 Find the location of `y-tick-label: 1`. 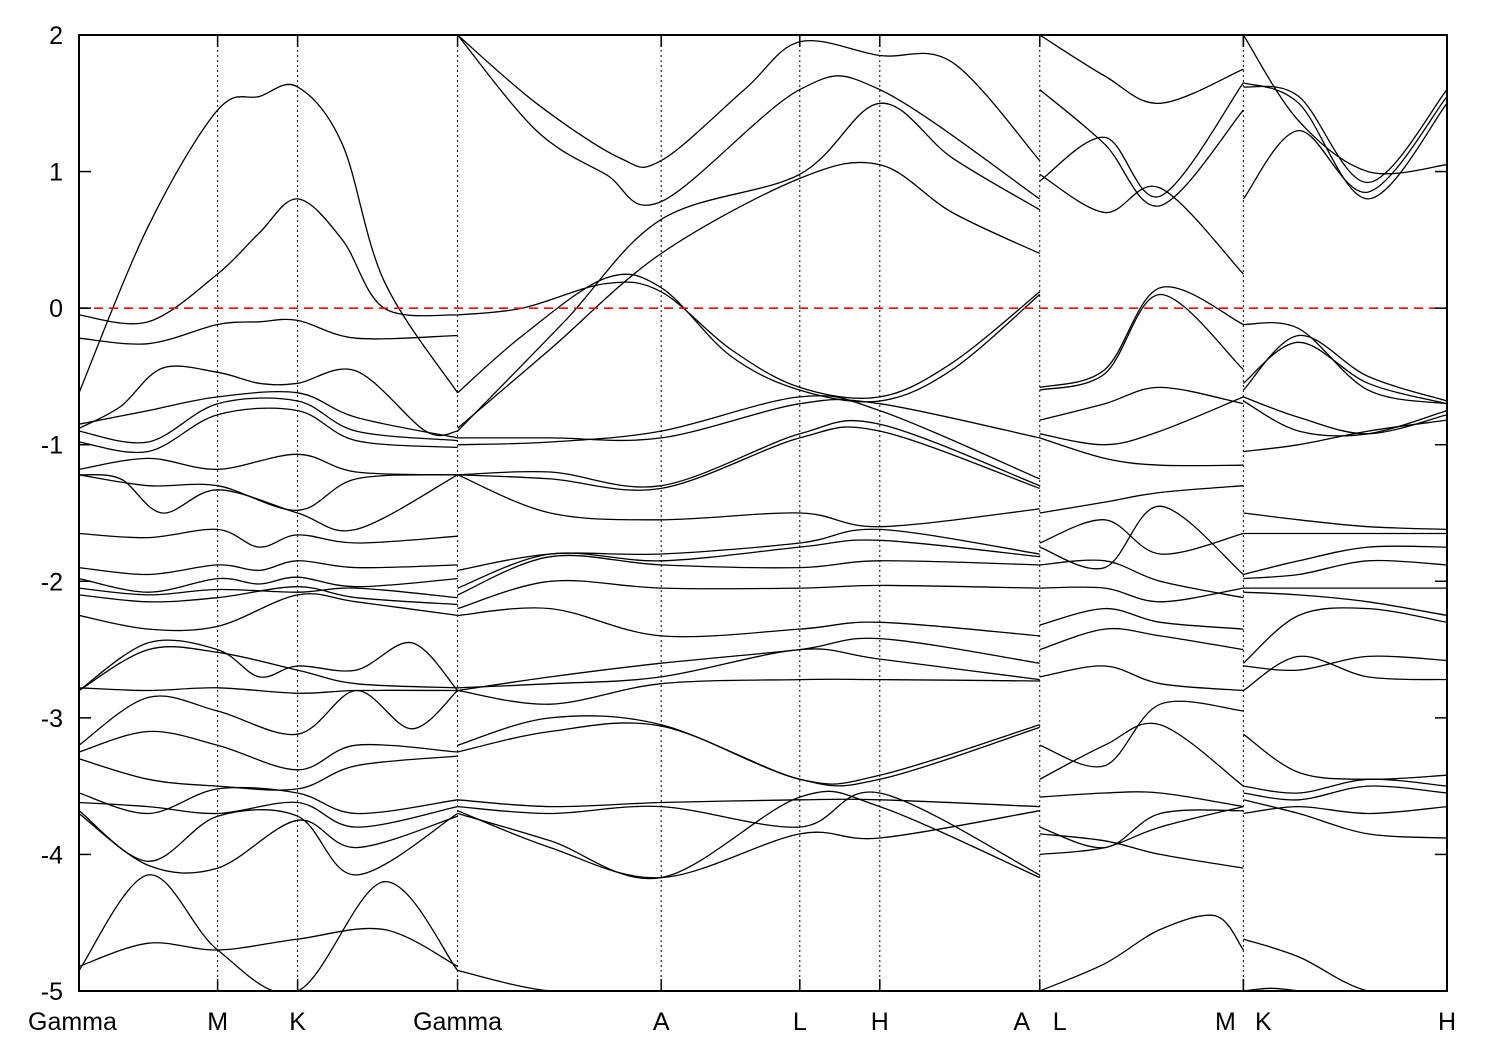

y-tick-label: 1 is located at coordinates (56, 173).